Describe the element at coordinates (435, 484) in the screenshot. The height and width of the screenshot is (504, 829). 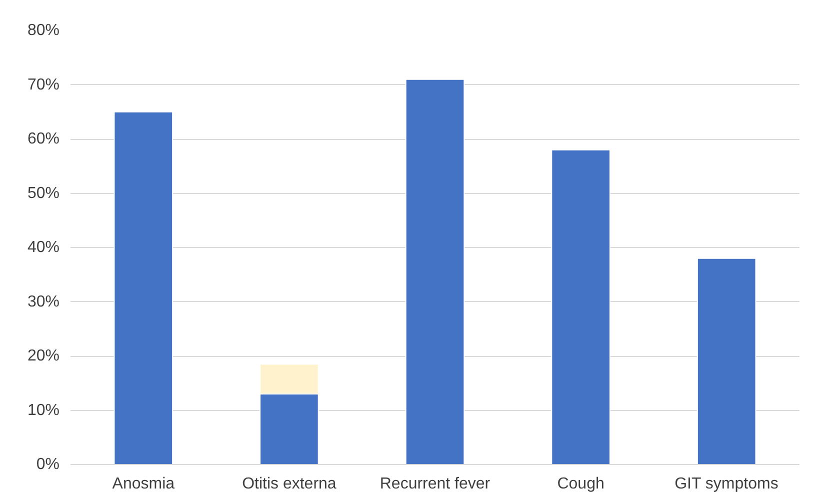
I see `x-tick-label: Recurrent fever` at that location.